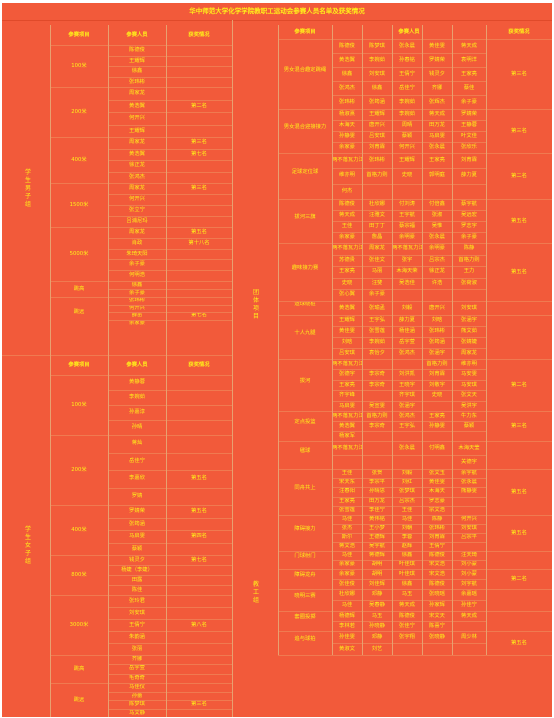  Describe the element at coordinates (305, 268) in the screenshot. I see `team-event-4: 趣味接力赛` at that location.